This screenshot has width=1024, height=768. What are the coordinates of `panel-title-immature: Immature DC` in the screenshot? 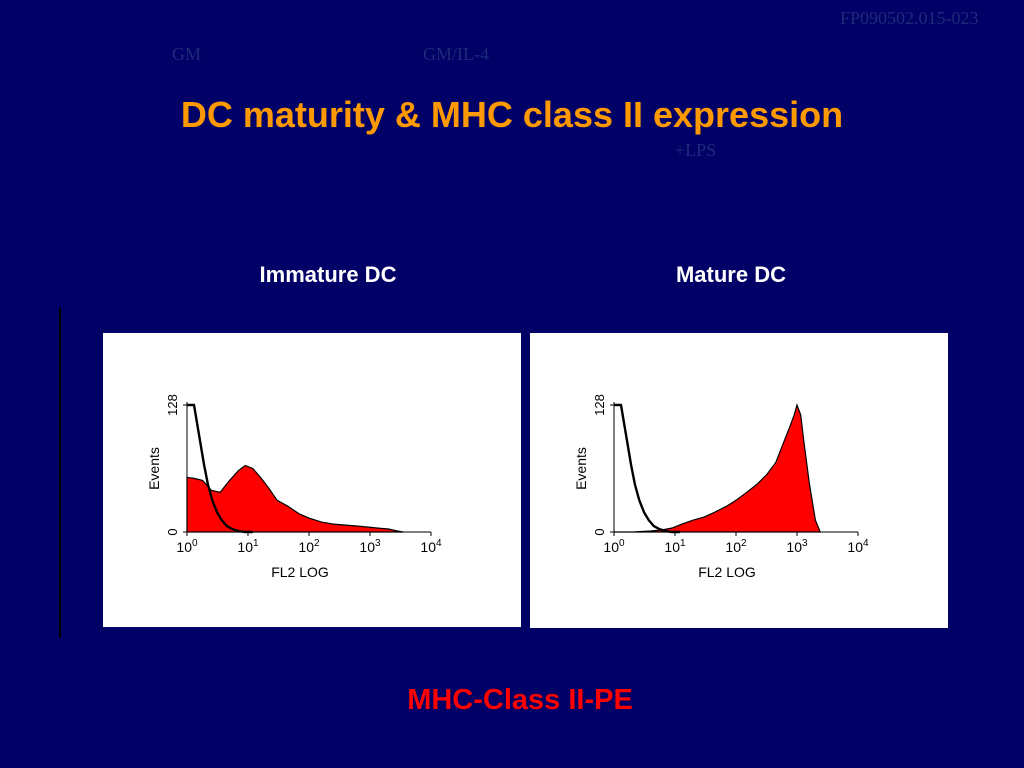 It's located at (328, 274).